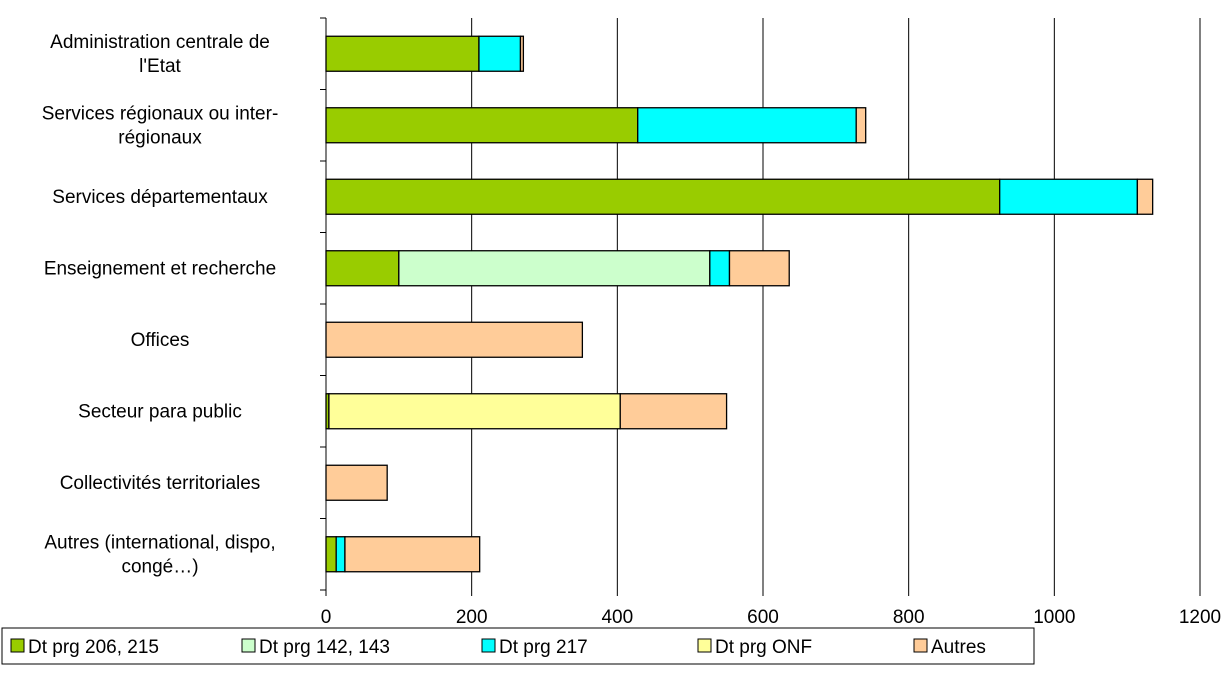 The height and width of the screenshot is (688, 1223). I want to click on legend-box, so click(518, 646).